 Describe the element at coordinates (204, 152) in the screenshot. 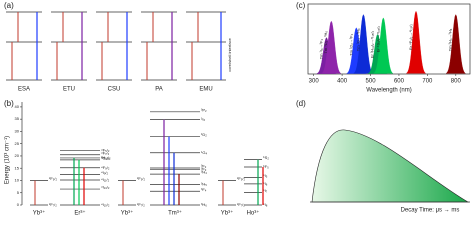

I see `level-label: ¹G₄` at that location.